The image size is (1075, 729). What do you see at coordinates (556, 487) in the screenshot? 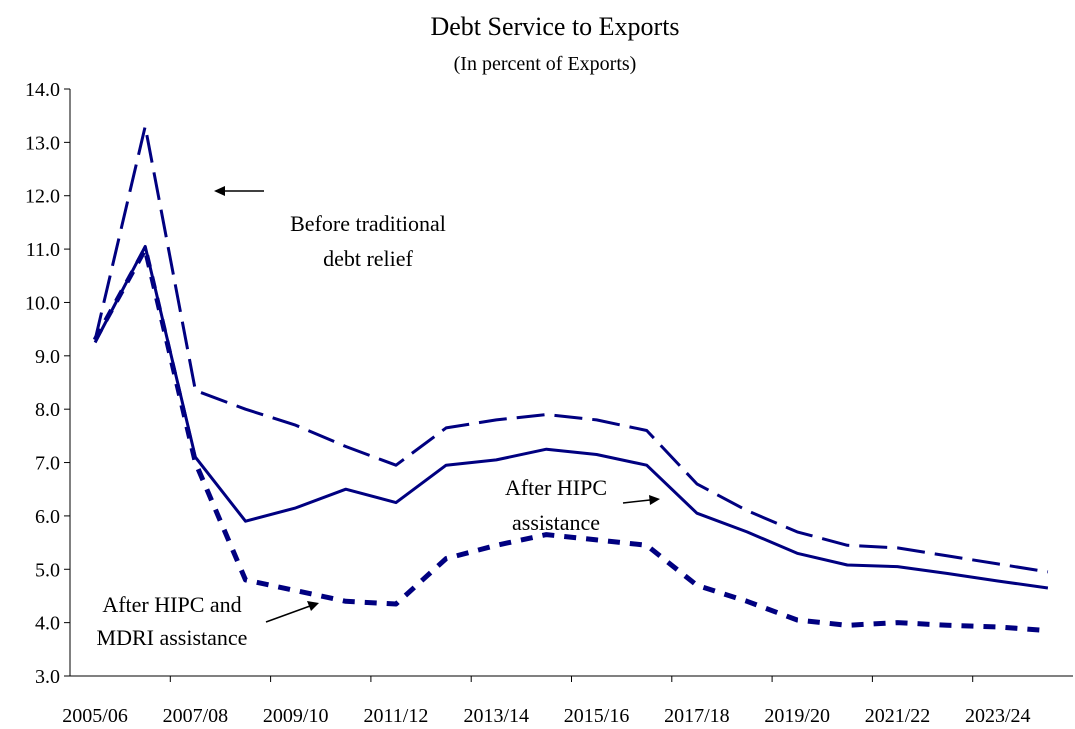
I see `annotation-line: After HIPC` at bounding box center [556, 487].